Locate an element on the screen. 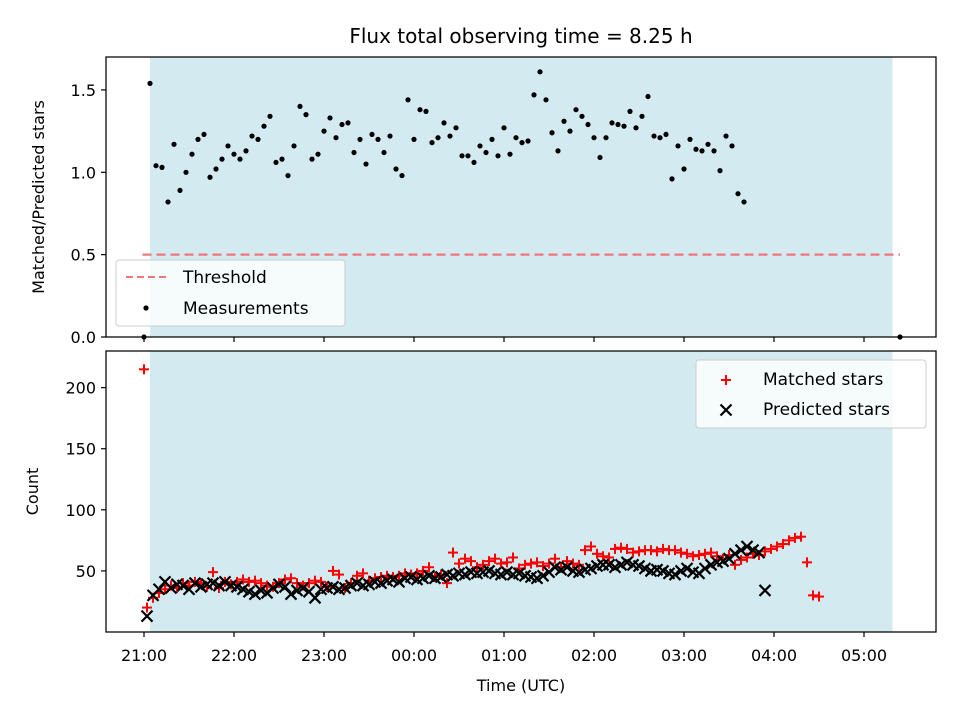 The height and width of the screenshot is (720, 960). y-tick-label: 0.0 is located at coordinates (83, 337).